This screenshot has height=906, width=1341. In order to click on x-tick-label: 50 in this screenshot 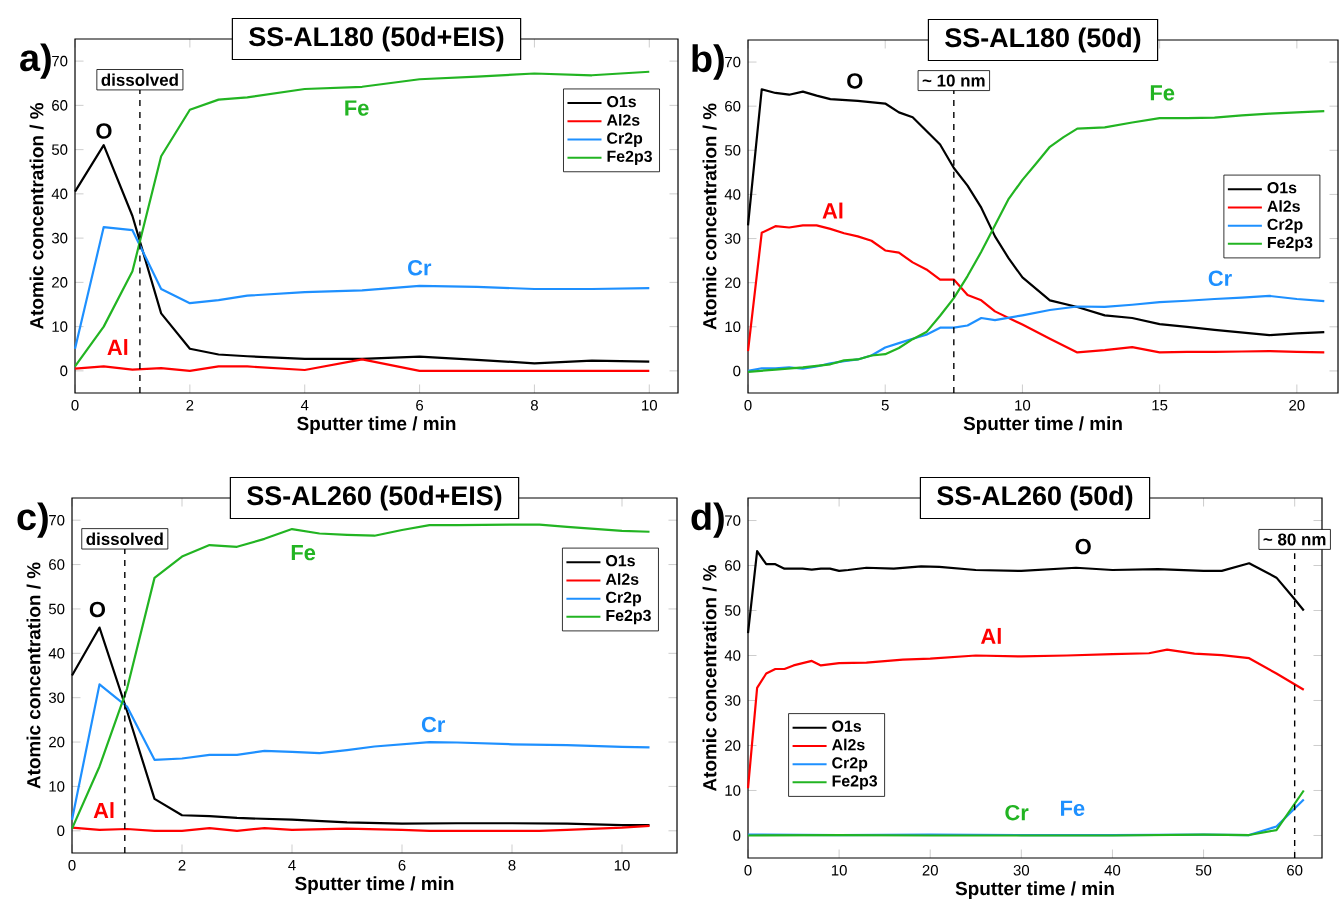, I will do `click(1203, 870)`.